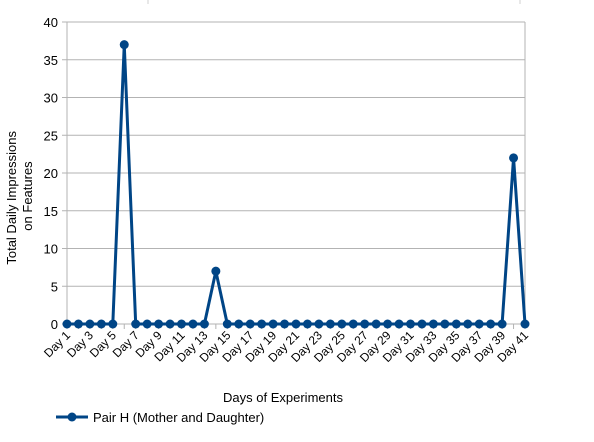 This screenshot has height=442, width=594. What do you see at coordinates (54, 286) in the screenshot?
I see `y-tick-label: 5` at bounding box center [54, 286].